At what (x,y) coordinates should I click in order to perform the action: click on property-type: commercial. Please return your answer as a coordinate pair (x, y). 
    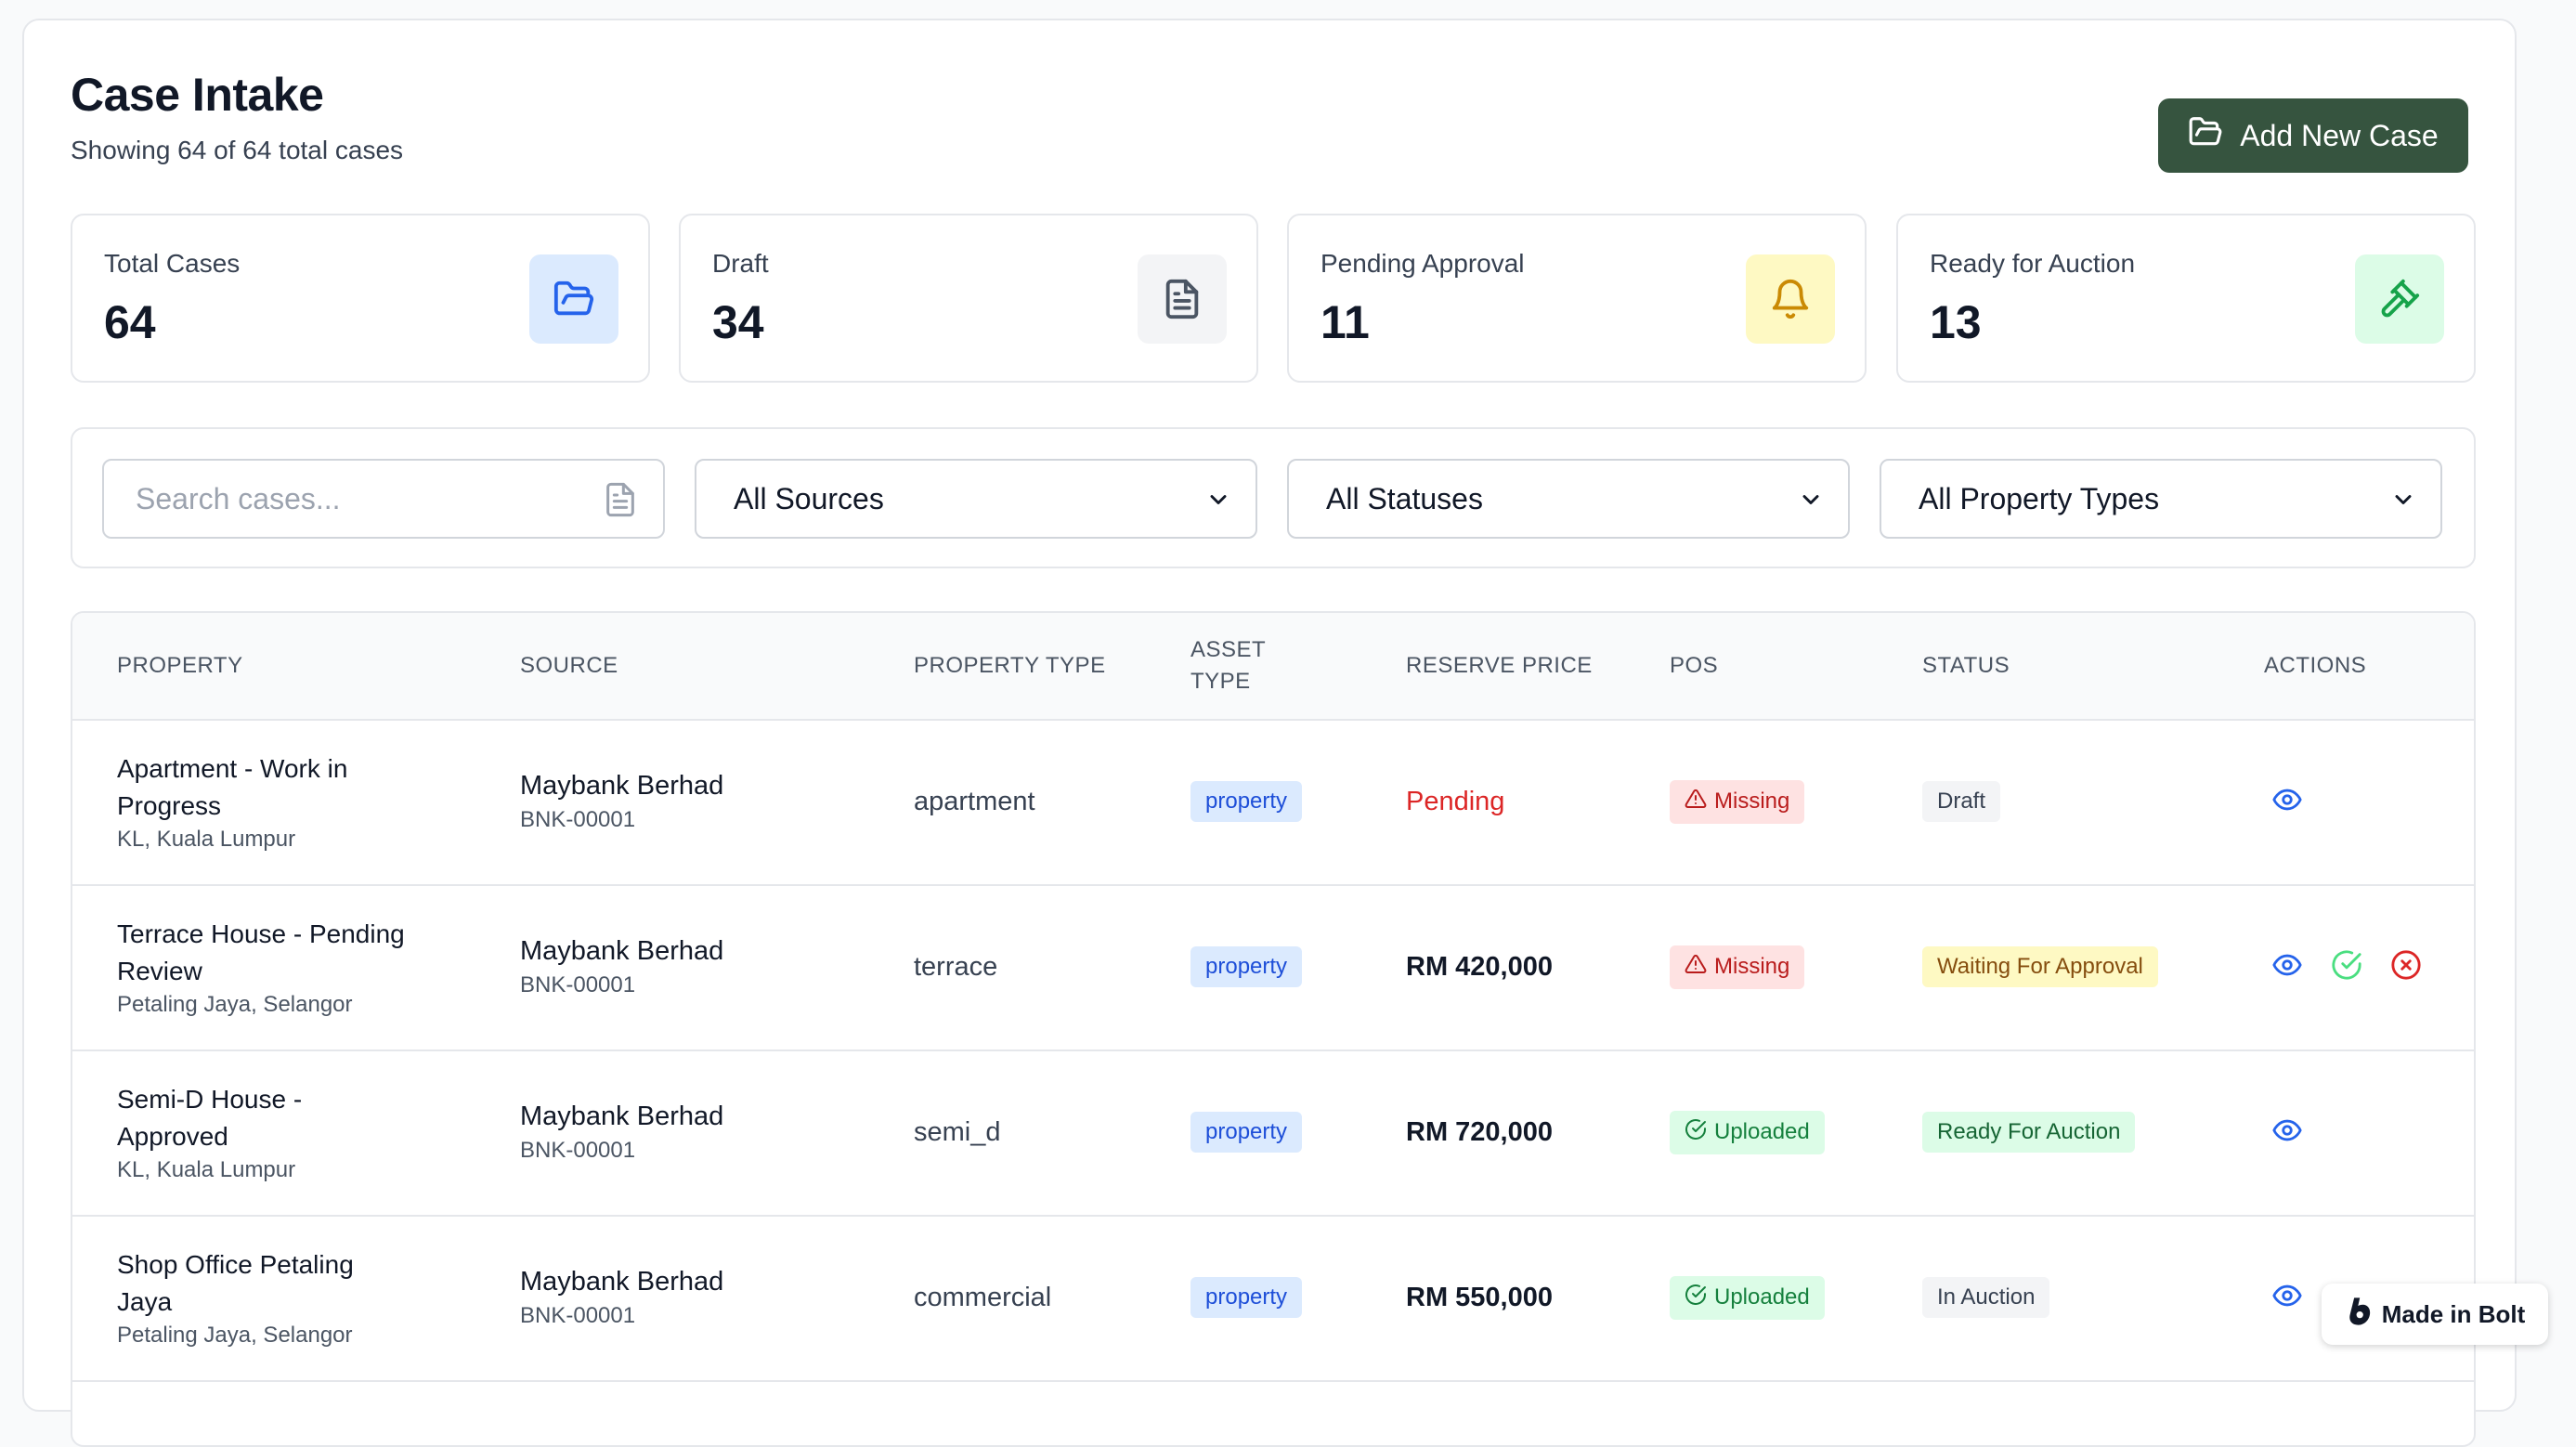
    Looking at the image, I should click on (983, 1297).